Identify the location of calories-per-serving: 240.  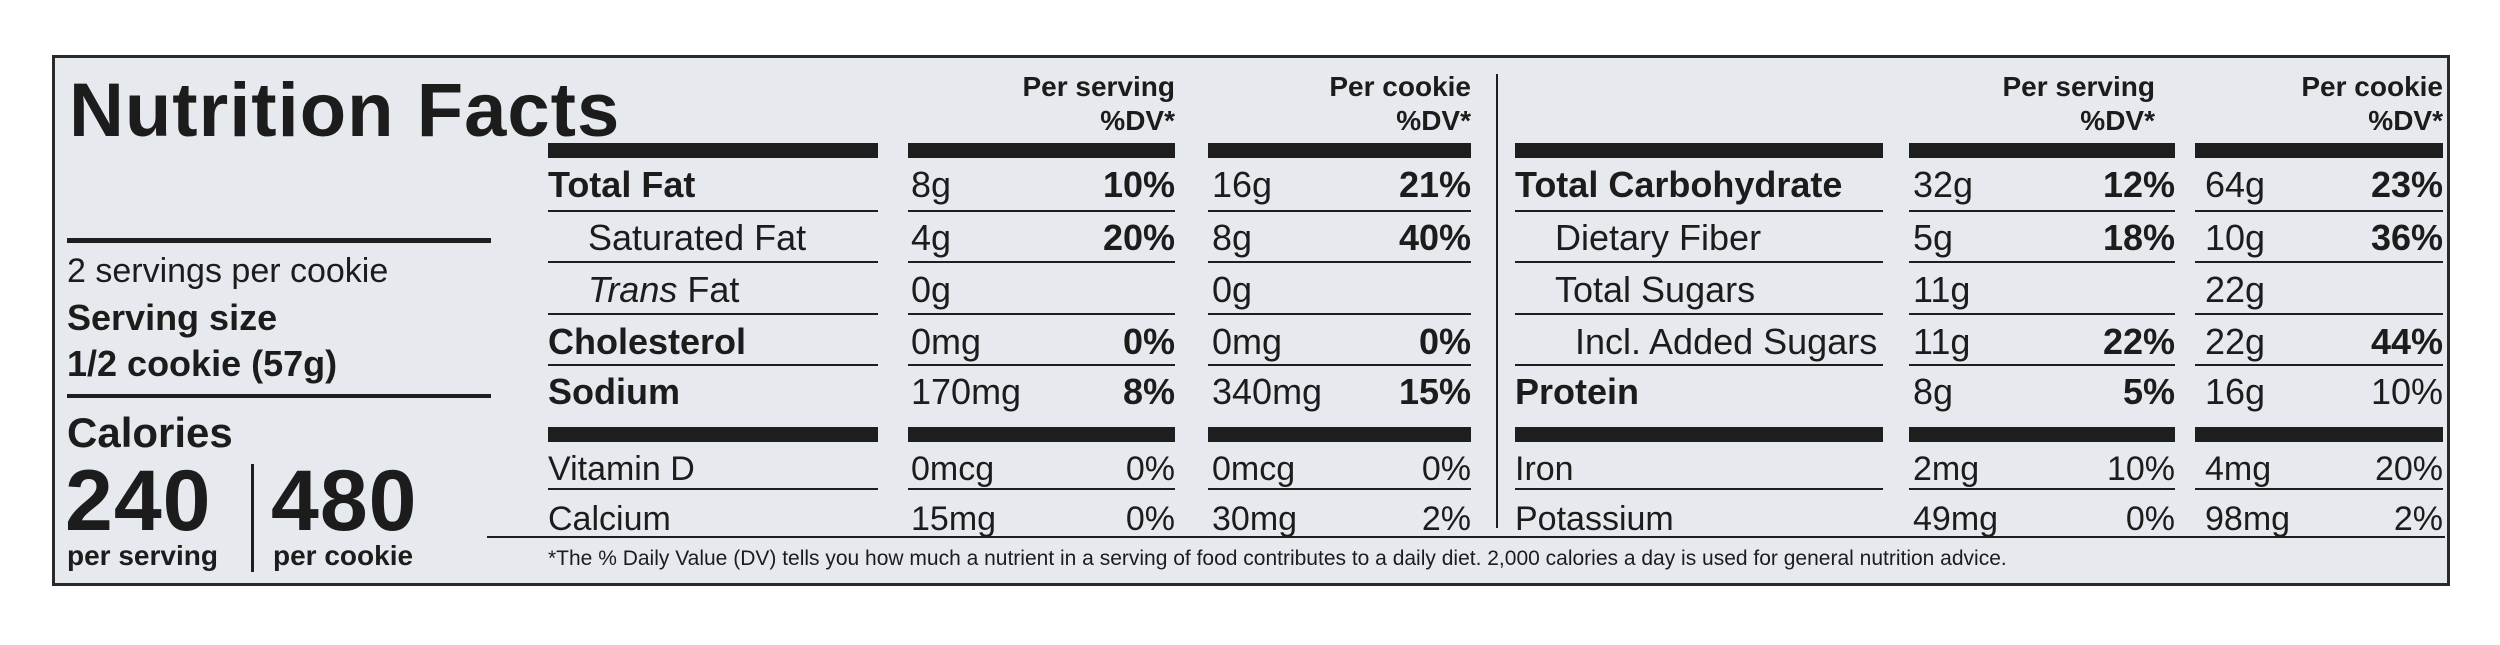
(138, 501).